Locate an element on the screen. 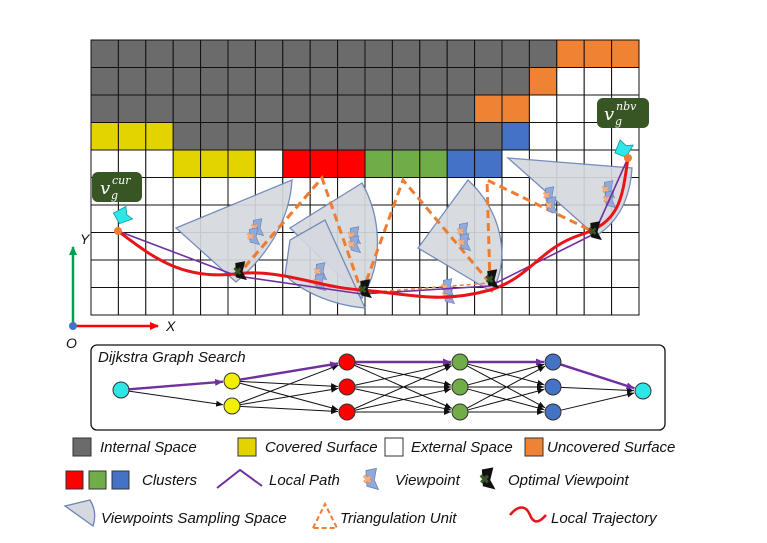 The image size is (767, 543). graph-node-b2 is located at coordinates (553, 387).